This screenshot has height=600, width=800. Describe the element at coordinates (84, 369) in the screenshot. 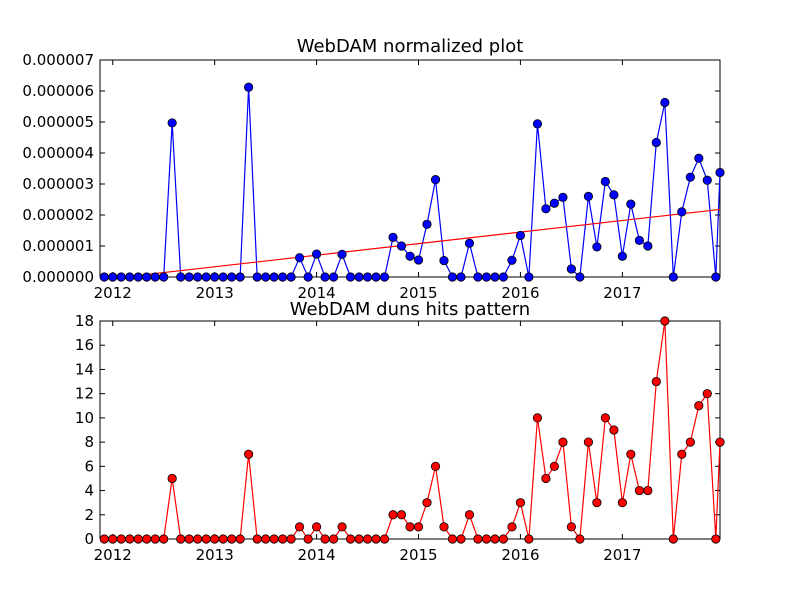

I see `y-tick-label: 14` at that location.